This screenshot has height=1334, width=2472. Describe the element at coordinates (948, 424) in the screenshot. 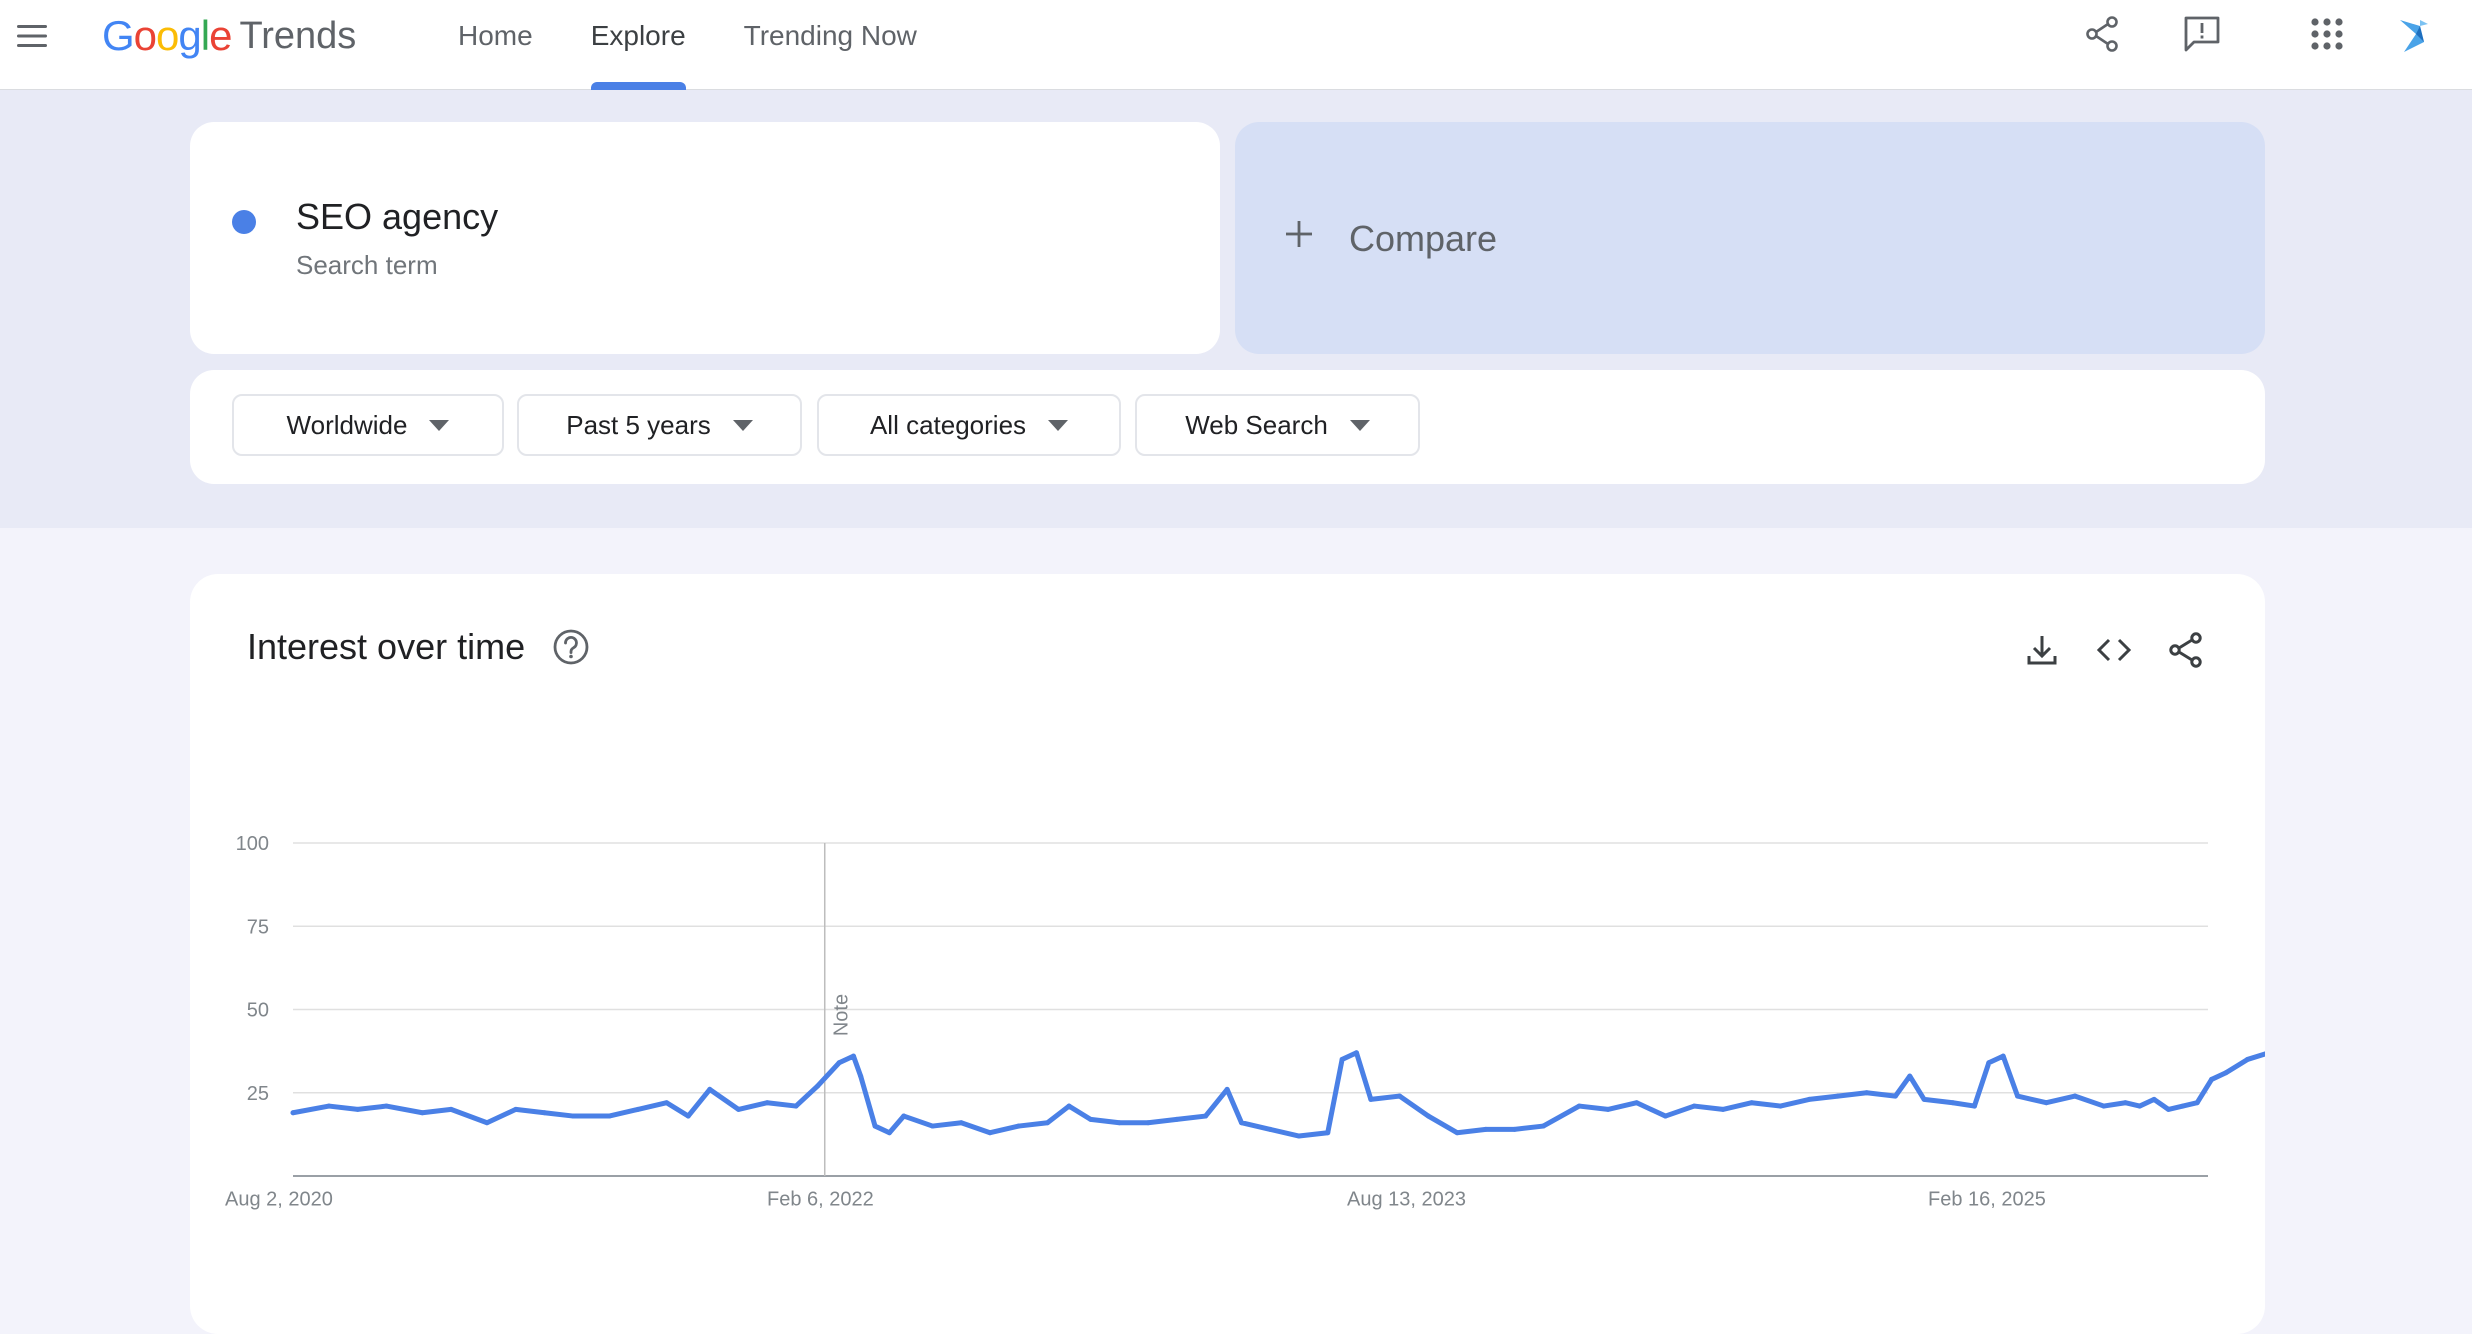

I see `filter-label: All categories` at that location.